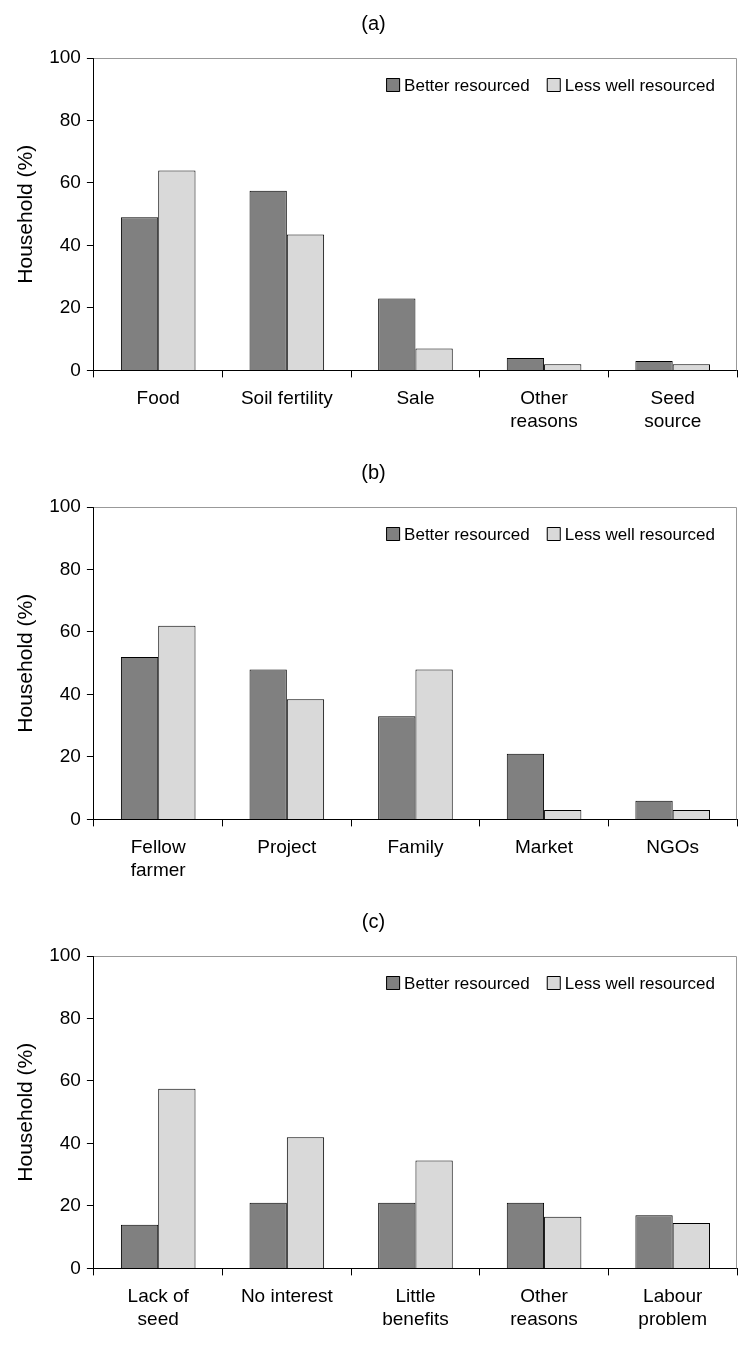  I want to click on chart-title: (a), so click(373, 22).